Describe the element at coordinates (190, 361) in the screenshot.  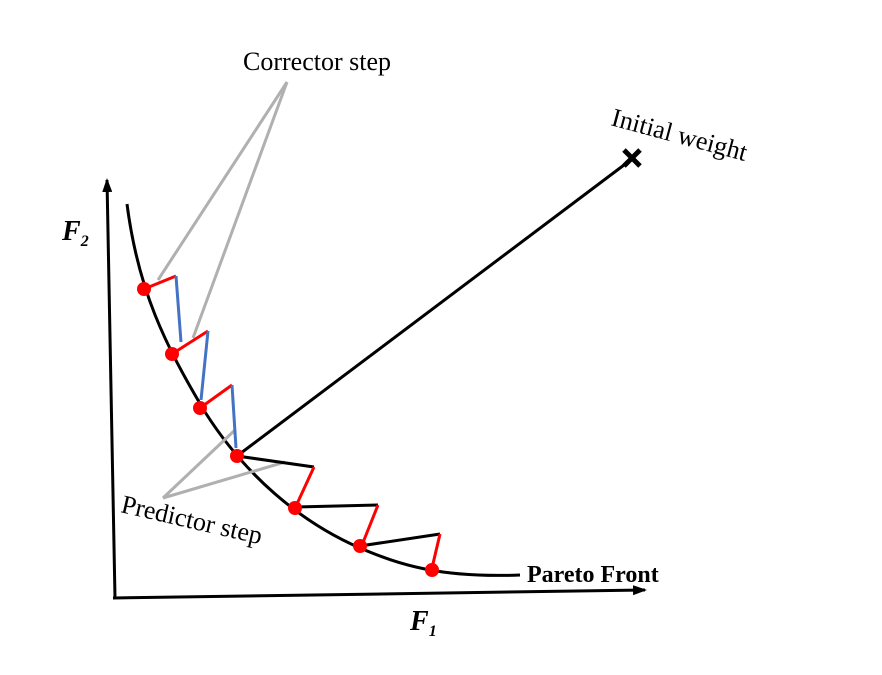
I see `upper-steps` at that location.